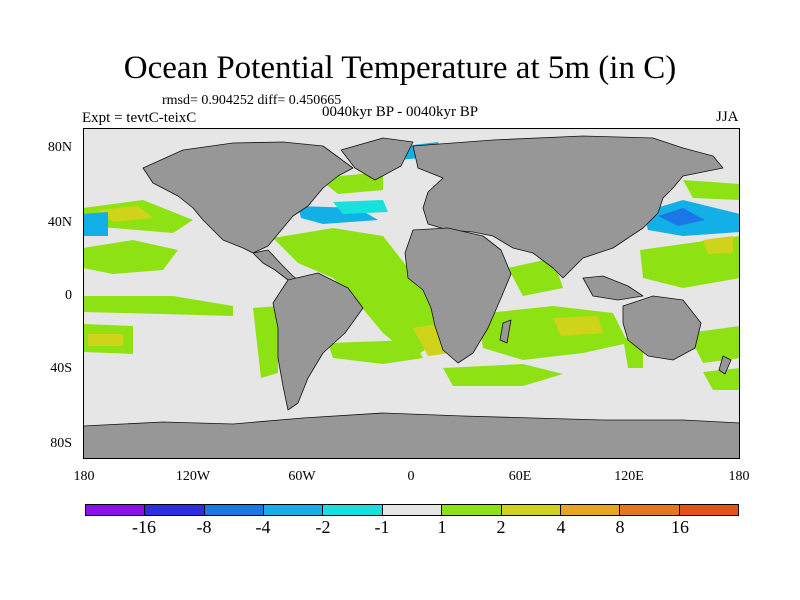 The height and width of the screenshot is (600, 800). What do you see at coordinates (714, 344) in the screenshot?
I see `patch-australia-e-green` at bounding box center [714, 344].